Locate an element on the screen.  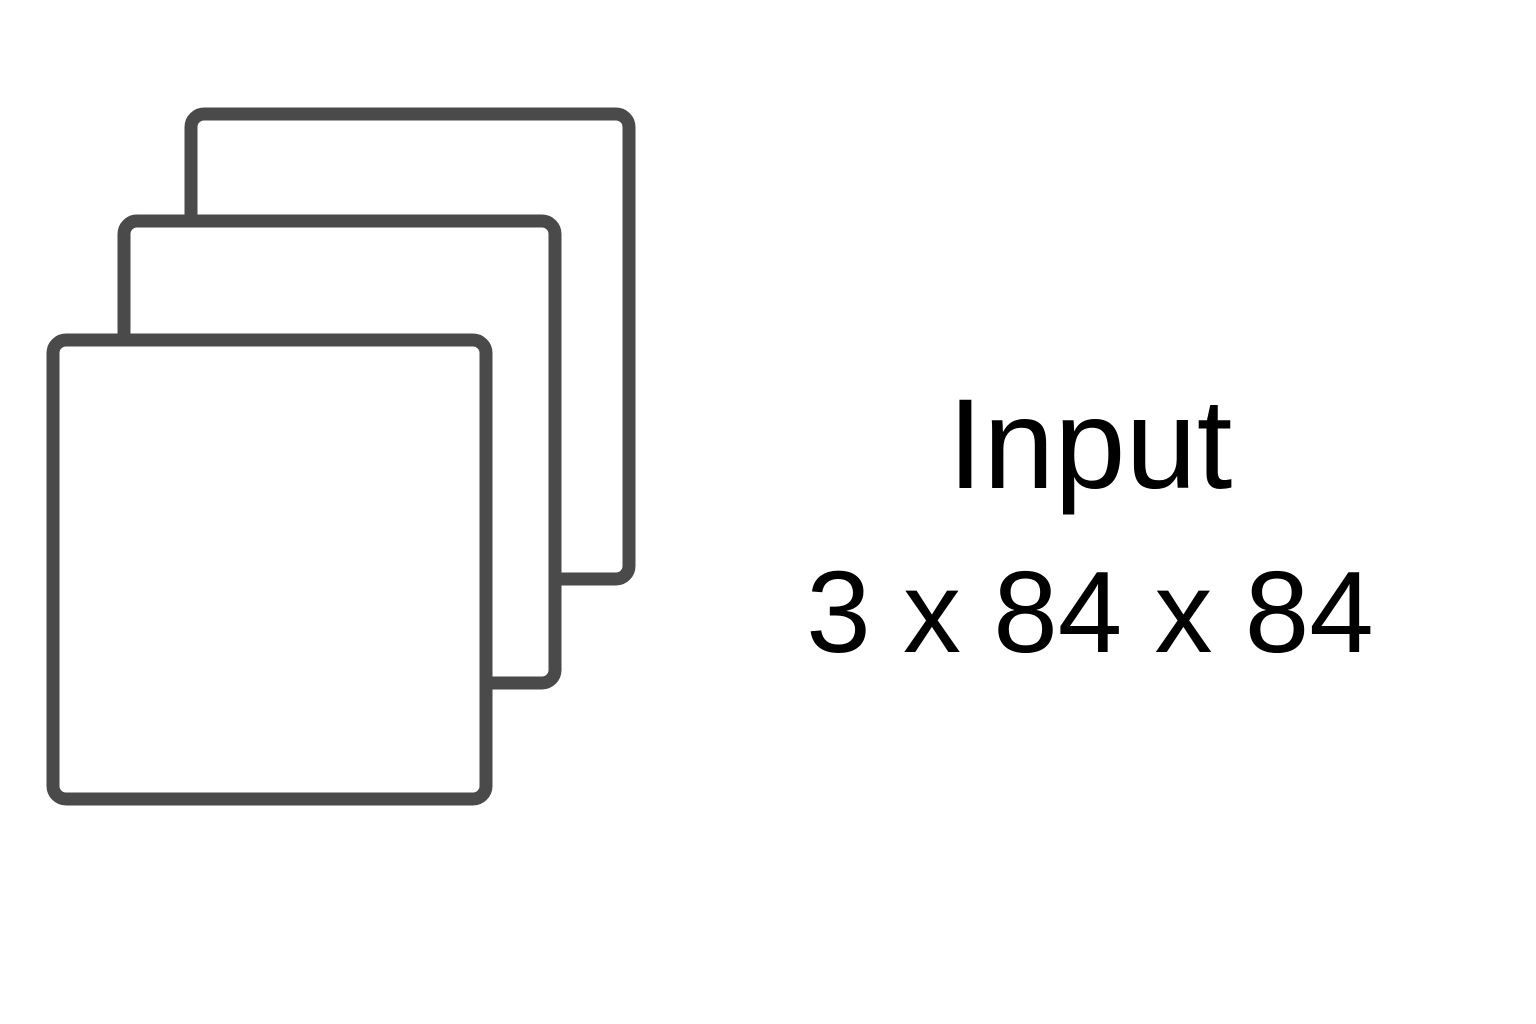
input-label: Input 3 x 84 x 84 is located at coordinates (1090, 531).